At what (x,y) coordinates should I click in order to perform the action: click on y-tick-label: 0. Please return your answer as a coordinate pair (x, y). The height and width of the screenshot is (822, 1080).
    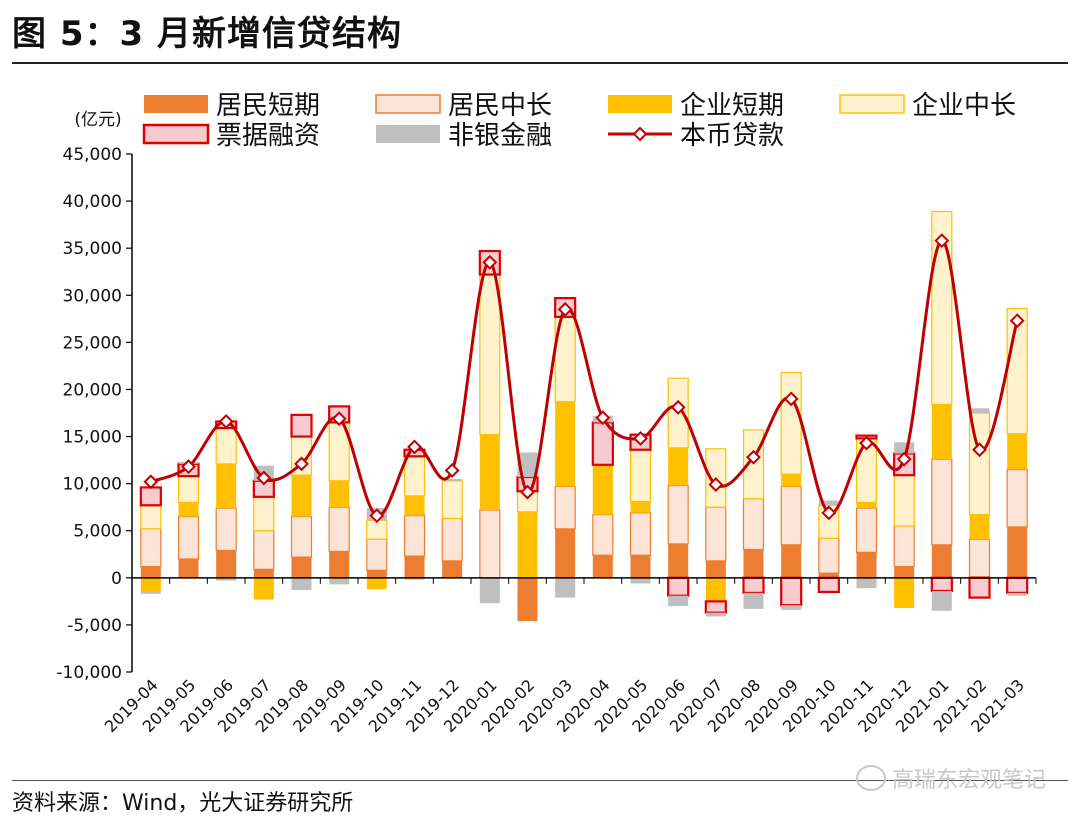
    Looking at the image, I should click on (116, 579).